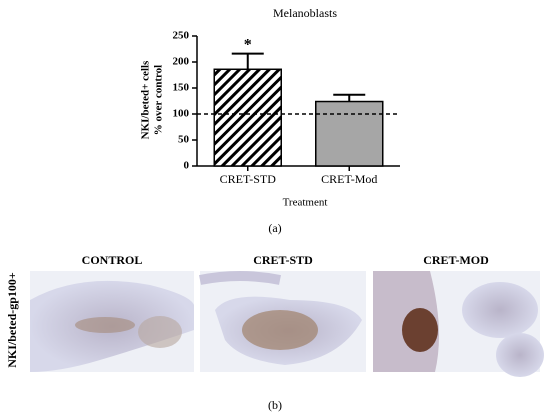 This screenshot has width=550, height=417. What do you see at coordinates (349, 179) in the screenshot?
I see `x-tick-label: CRET-Mod` at bounding box center [349, 179].